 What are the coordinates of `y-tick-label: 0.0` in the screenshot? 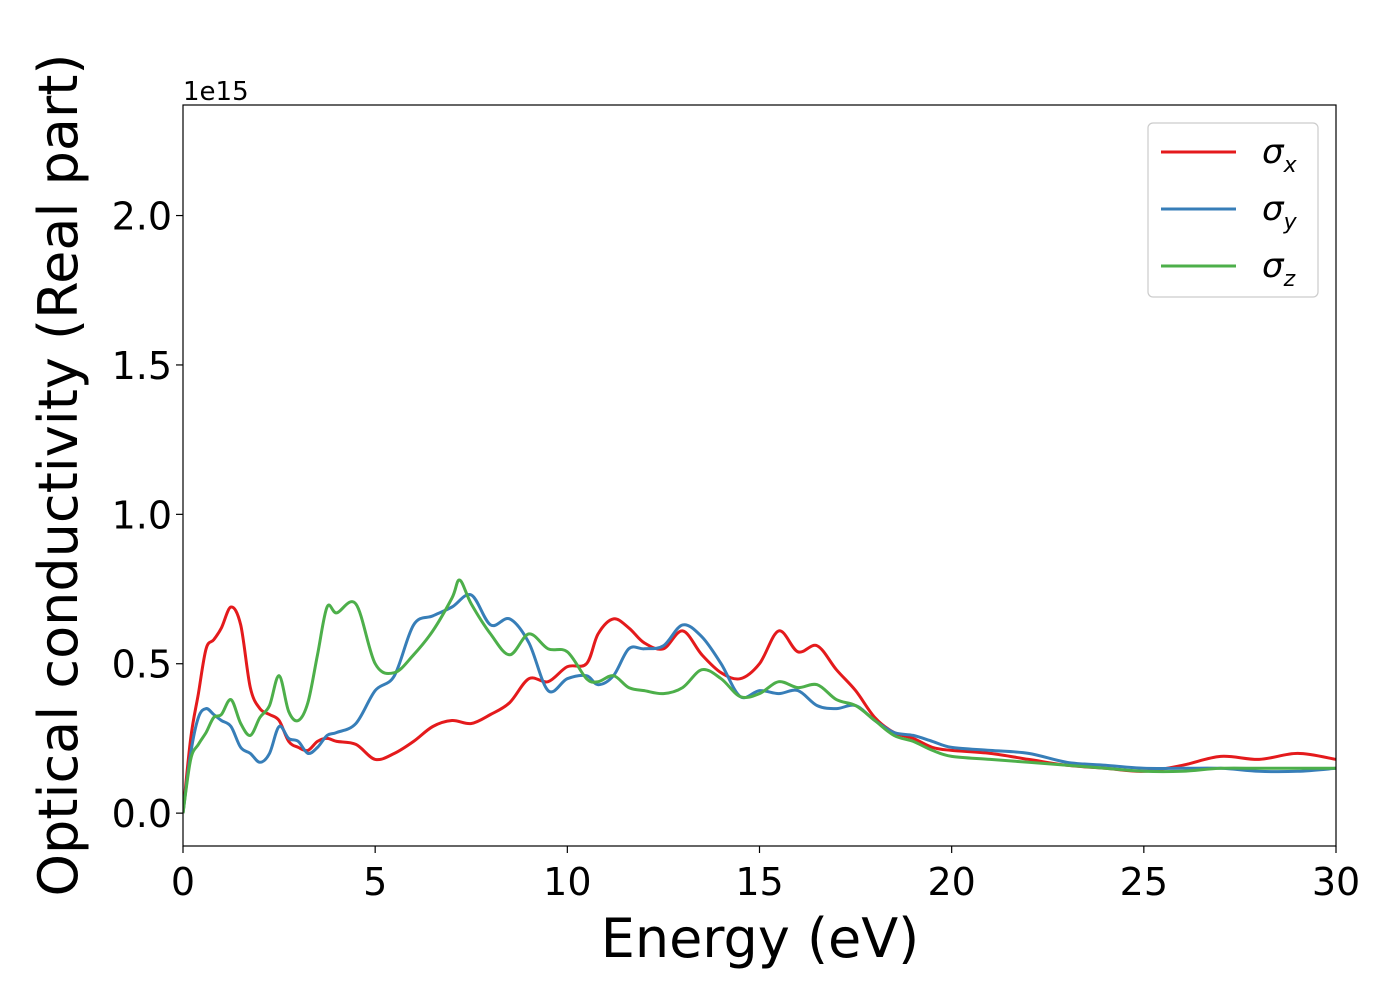 It's located at (142, 814).